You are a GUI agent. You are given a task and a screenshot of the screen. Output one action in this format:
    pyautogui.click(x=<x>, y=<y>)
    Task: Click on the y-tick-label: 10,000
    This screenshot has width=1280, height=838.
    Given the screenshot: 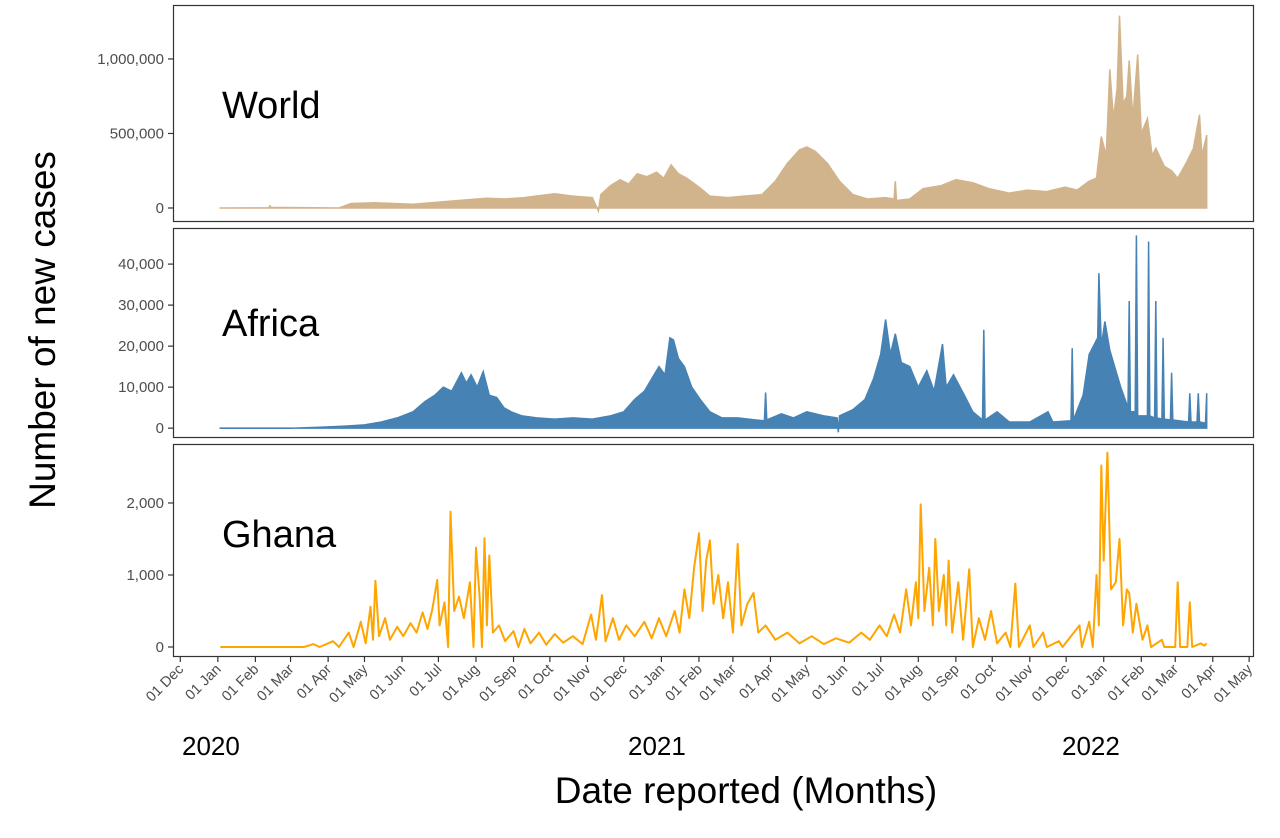 What is the action you would take?
    pyautogui.click(x=141, y=387)
    